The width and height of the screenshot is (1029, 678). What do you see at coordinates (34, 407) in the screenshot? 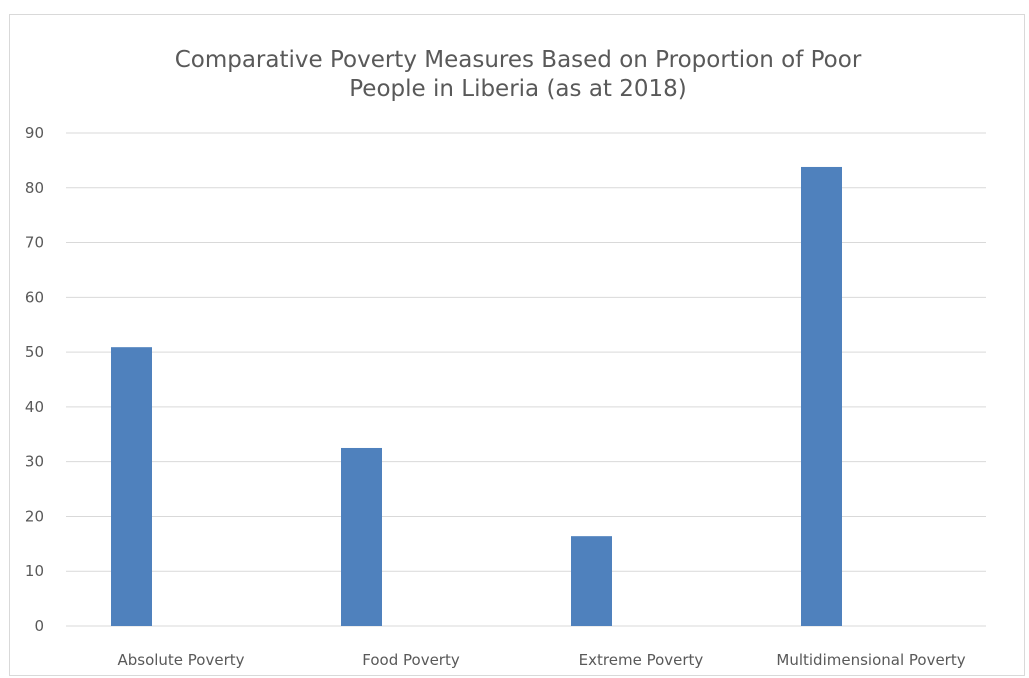
I see `y-tick-label: 40` at bounding box center [34, 407].